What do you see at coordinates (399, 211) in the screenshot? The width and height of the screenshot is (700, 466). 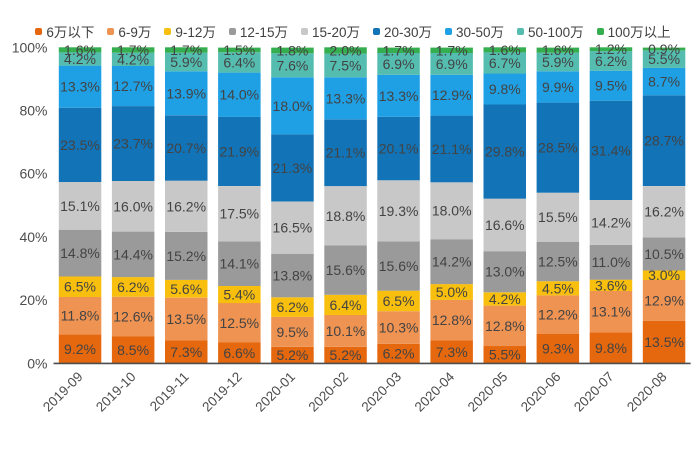 I see `svg-text: 19.3%` at bounding box center [399, 211].